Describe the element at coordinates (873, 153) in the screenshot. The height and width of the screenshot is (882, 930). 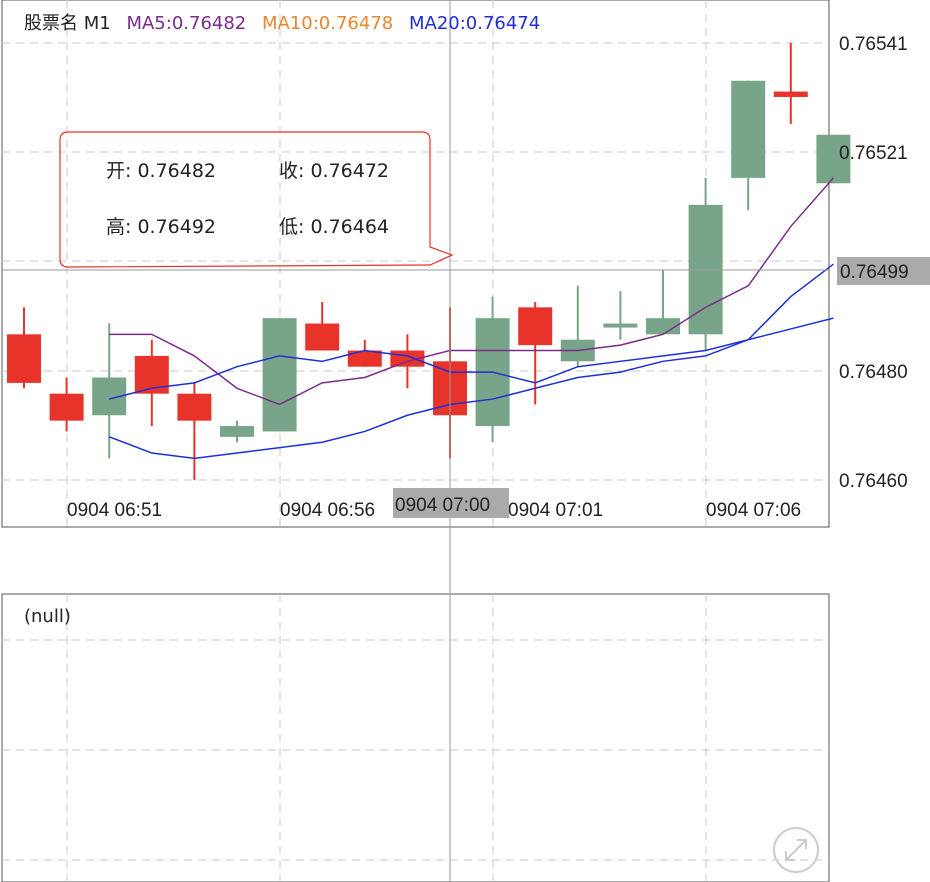
I see `price-axis-label: 0.76521` at that location.